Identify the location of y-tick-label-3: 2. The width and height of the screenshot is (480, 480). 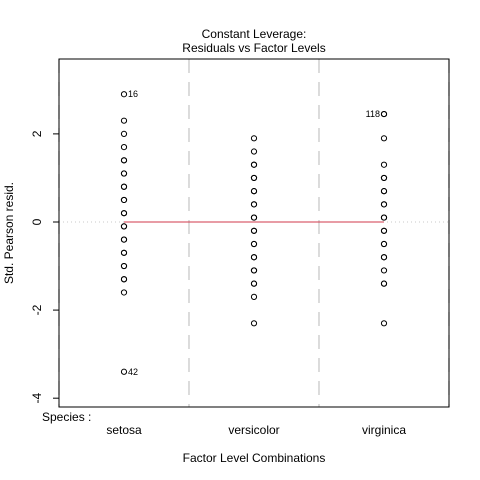
(37, 133).